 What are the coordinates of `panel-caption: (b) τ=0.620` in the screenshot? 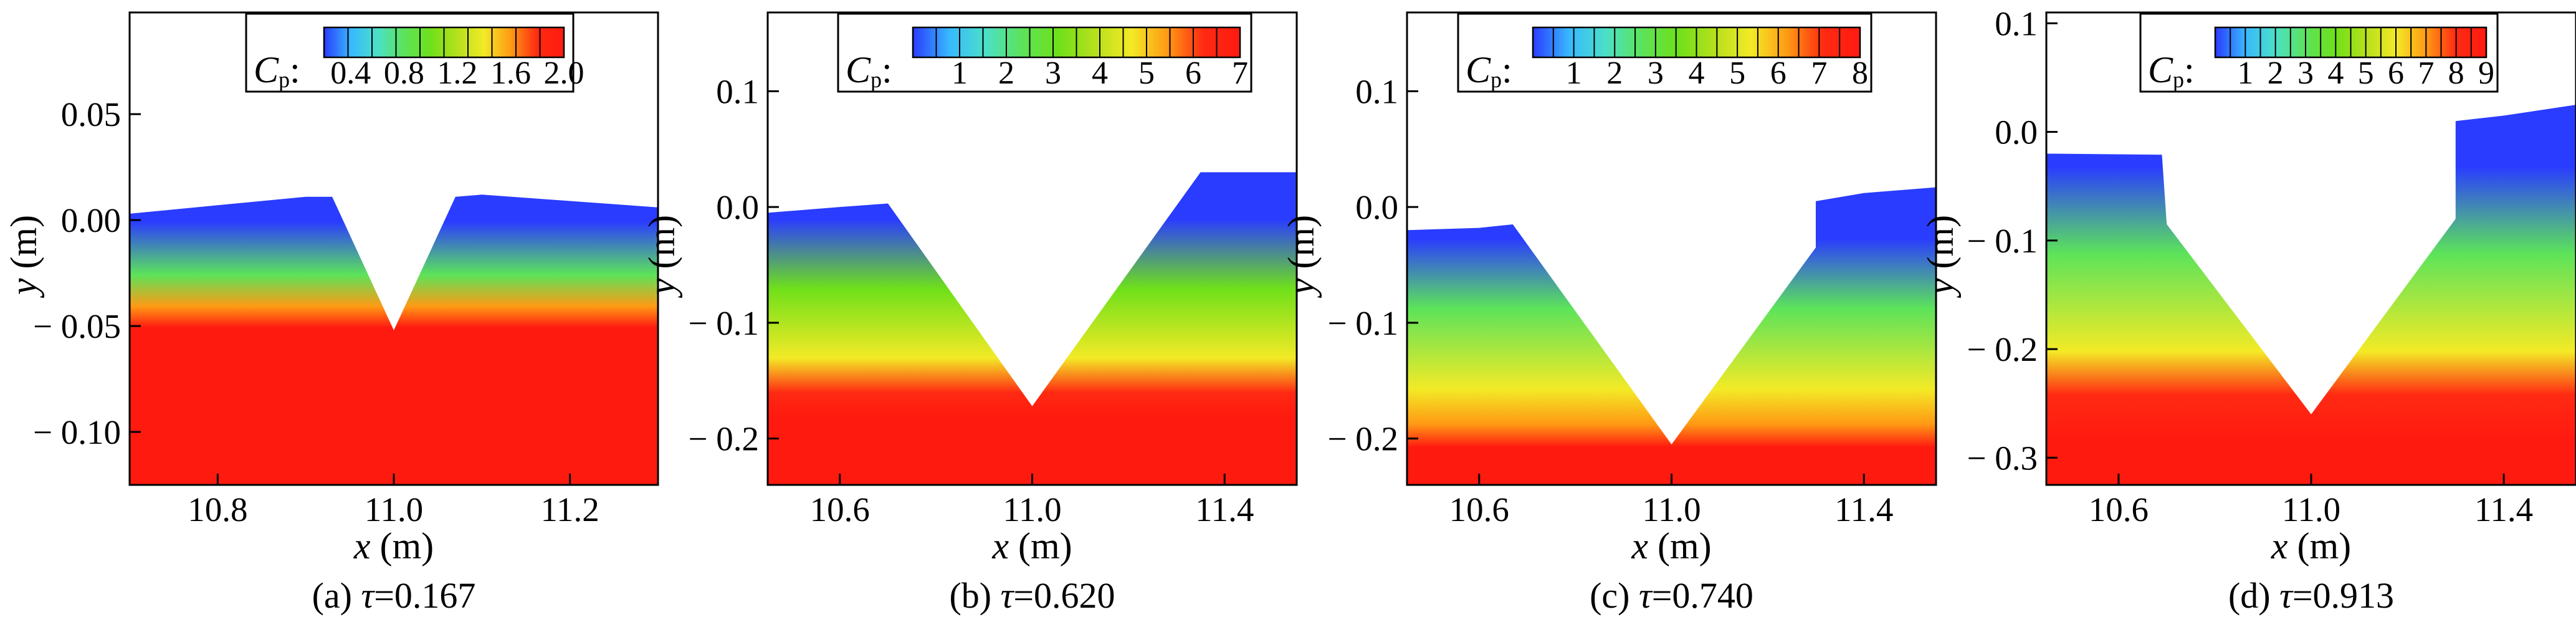 It's located at (1032, 595).